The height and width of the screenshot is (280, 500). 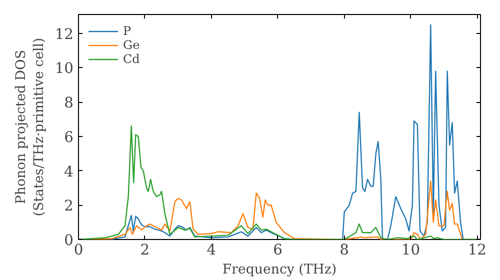 What do you see at coordinates (132, 45) in the screenshot?
I see `legend-label: Ge` at bounding box center [132, 45].